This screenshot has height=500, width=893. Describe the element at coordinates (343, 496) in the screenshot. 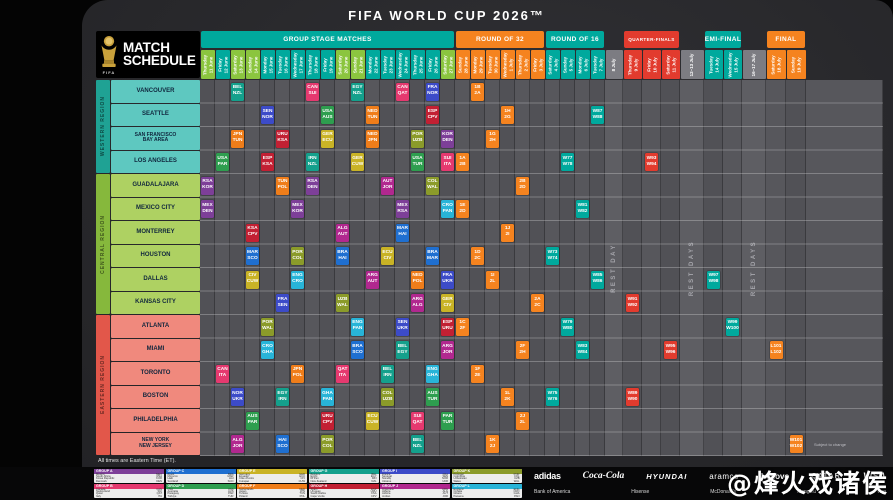

I see `group-team-row: Cape Verde CPV` at that location.